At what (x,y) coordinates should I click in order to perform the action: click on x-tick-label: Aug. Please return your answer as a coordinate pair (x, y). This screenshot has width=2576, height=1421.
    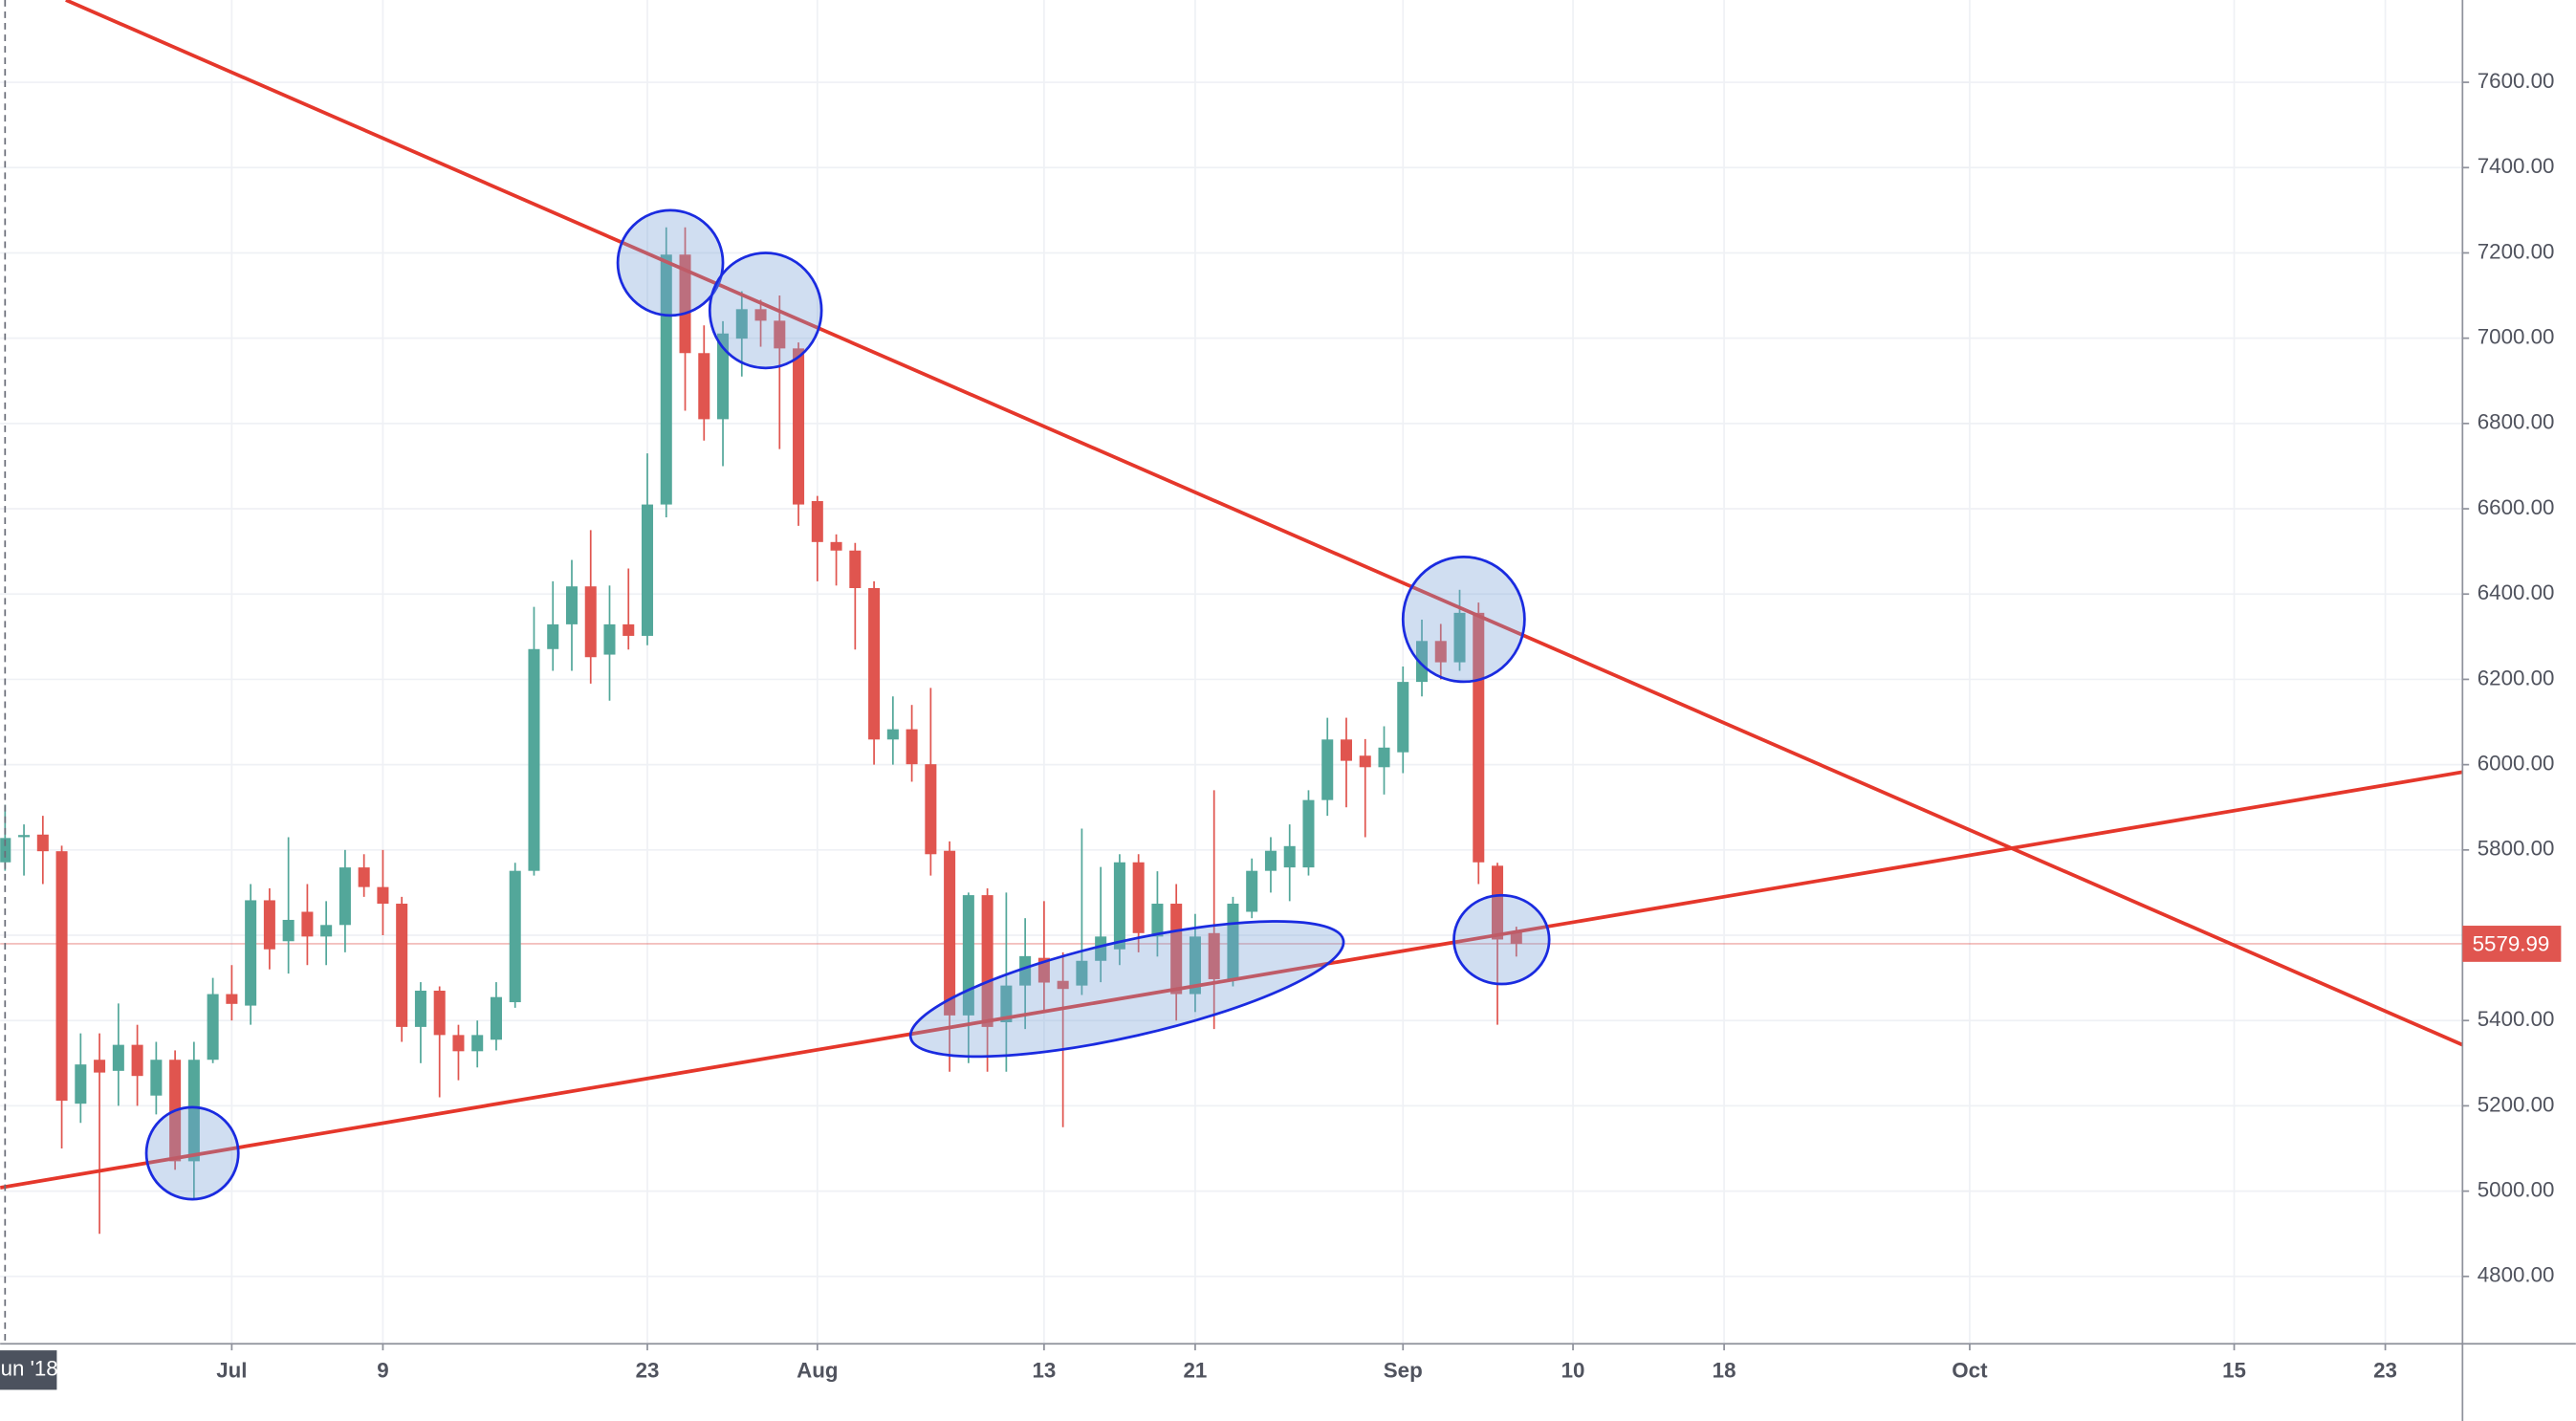
    Looking at the image, I should click on (817, 1370).